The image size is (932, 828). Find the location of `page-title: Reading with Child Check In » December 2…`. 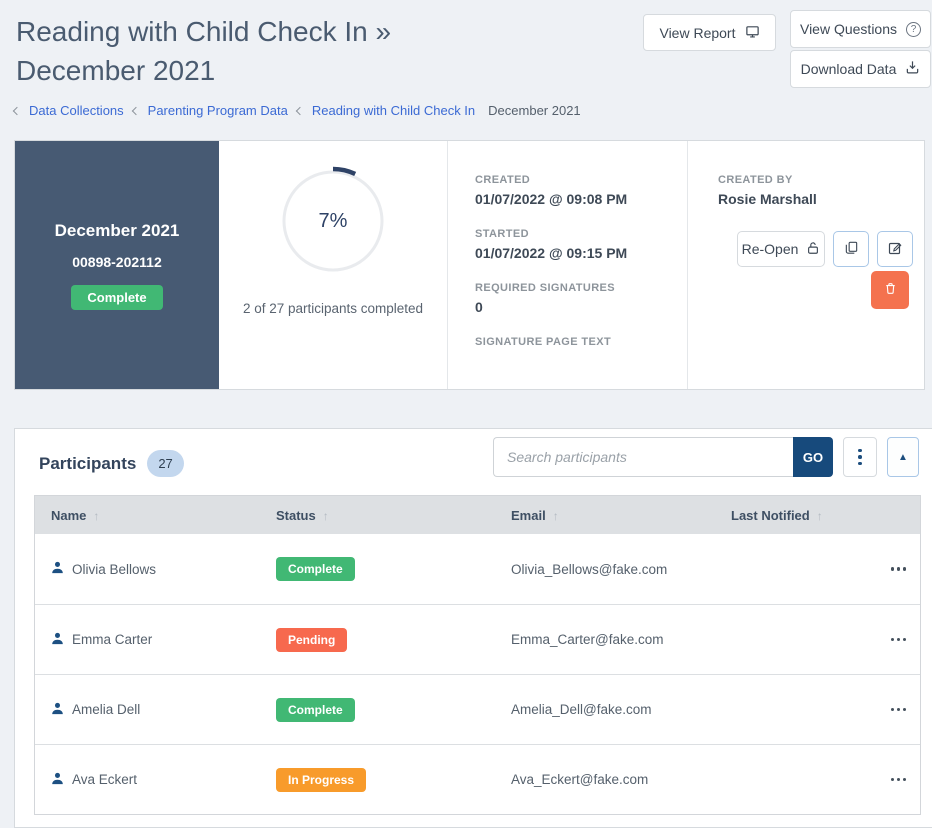

page-title: Reading with Child Check In » December 2… is located at coordinates (203, 51).